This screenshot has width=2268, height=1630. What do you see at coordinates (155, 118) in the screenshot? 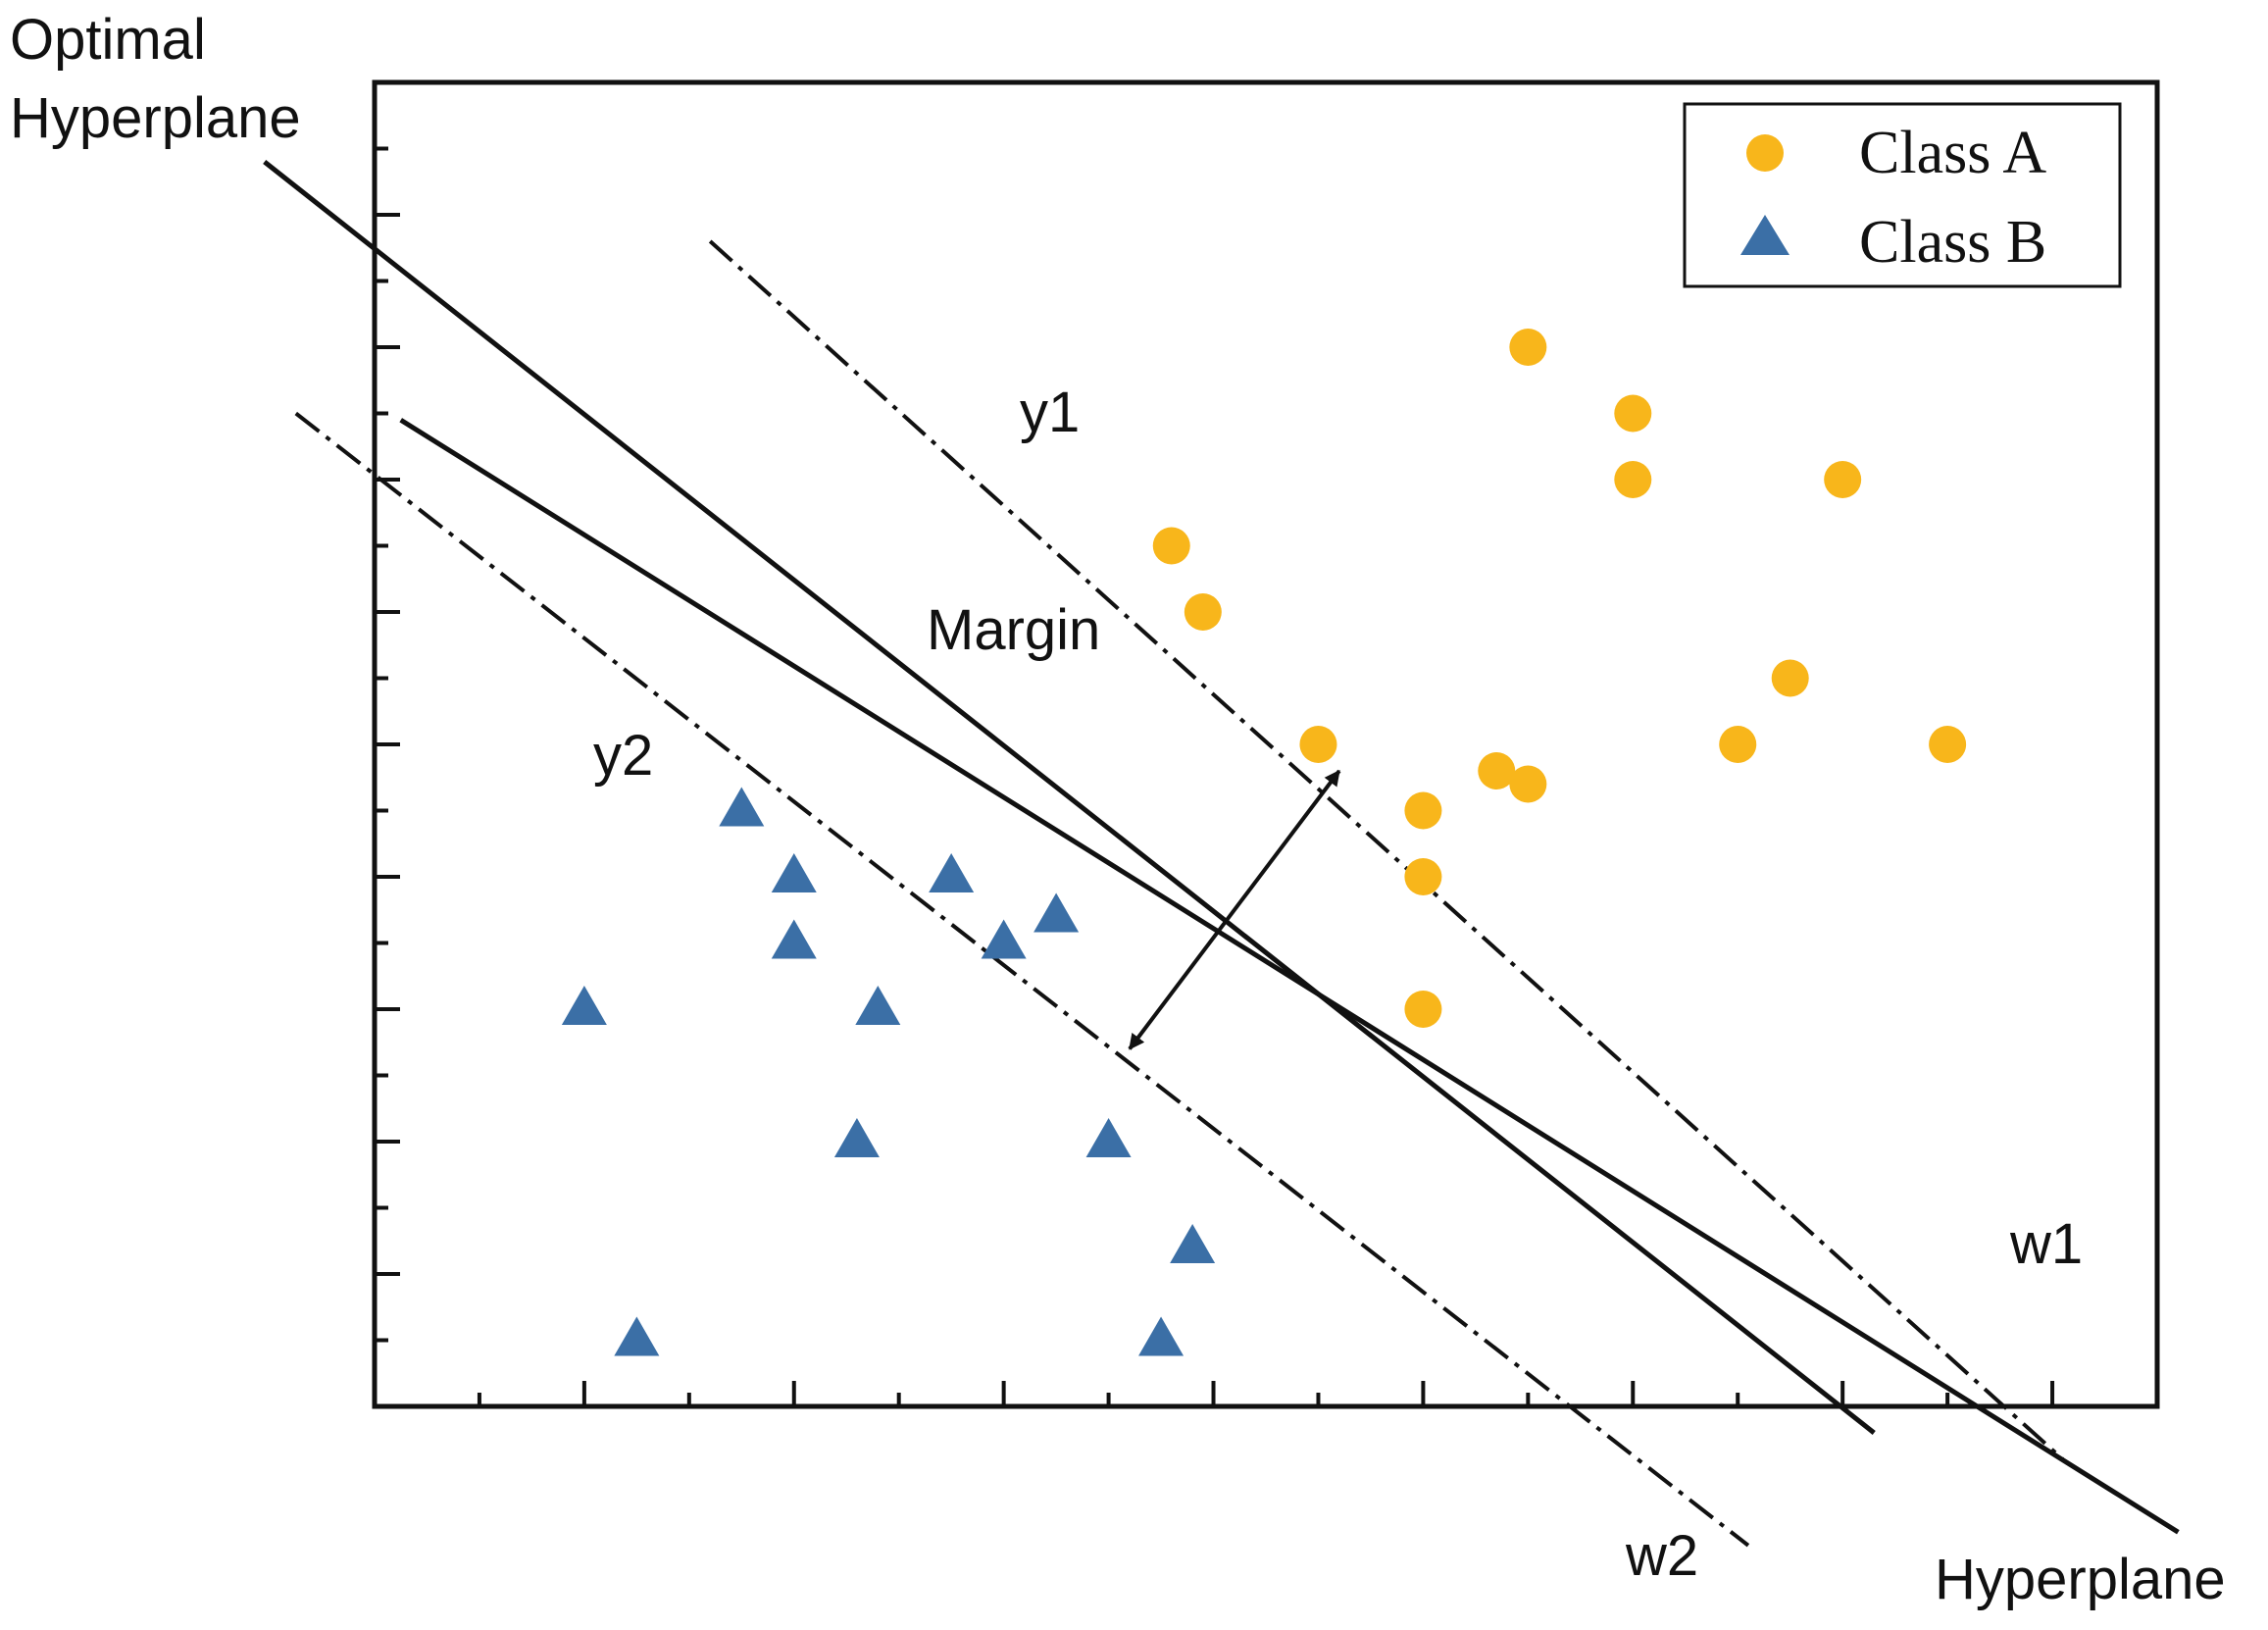
I see `optimal-hyperplane-label-line2: Hyperplane` at bounding box center [155, 118].